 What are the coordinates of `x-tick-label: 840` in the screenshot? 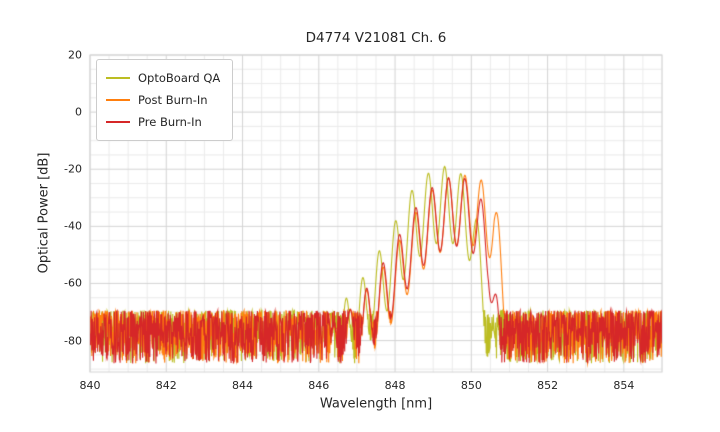 It's located at (90, 385).